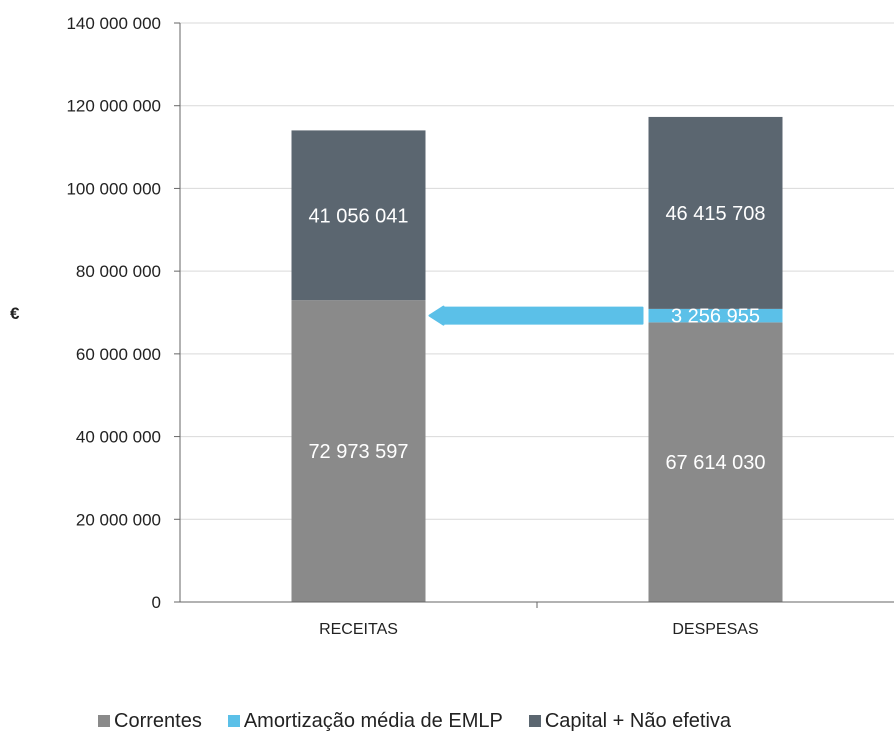 This screenshot has width=894, height=734. Describe the element at coordinates (358, 629) in the screenshot. I see `x-tick-label: RECEITAS` at that location.